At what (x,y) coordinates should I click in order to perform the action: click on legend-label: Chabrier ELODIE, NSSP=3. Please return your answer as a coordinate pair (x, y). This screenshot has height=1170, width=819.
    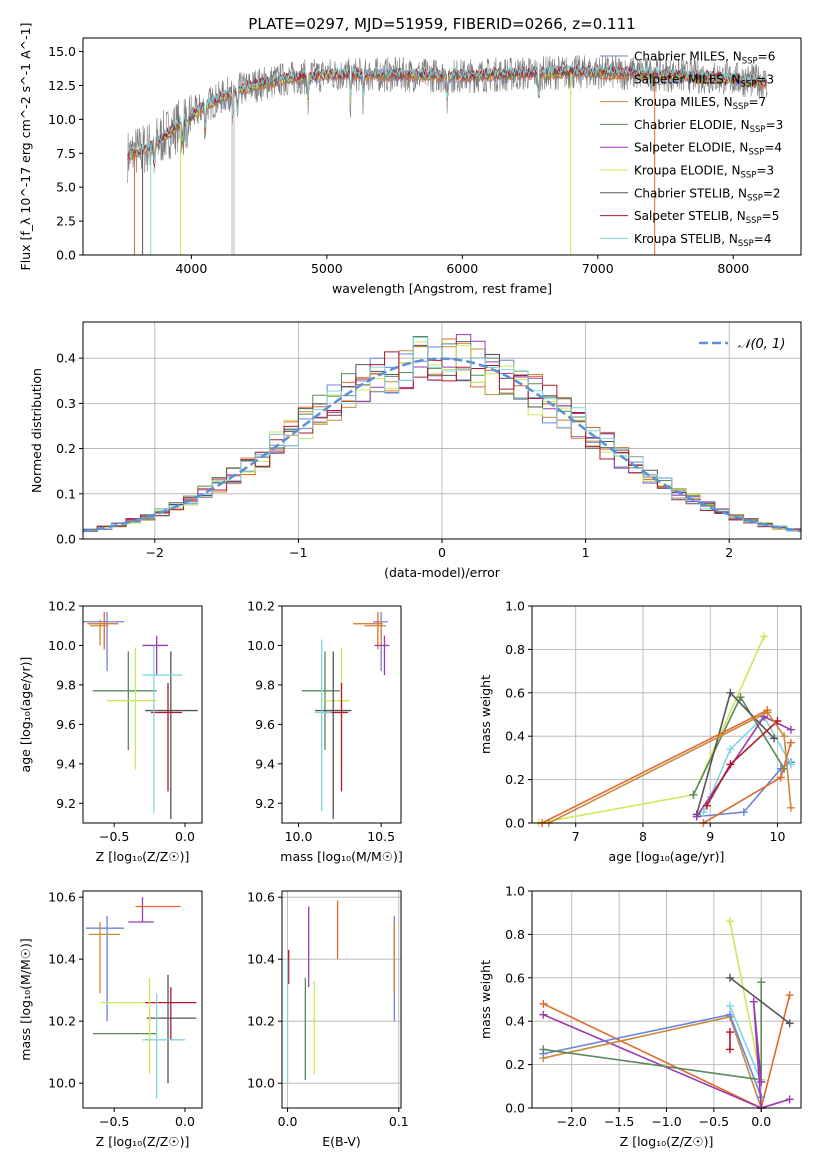
    Looking at the image, I should click on (708, 126).